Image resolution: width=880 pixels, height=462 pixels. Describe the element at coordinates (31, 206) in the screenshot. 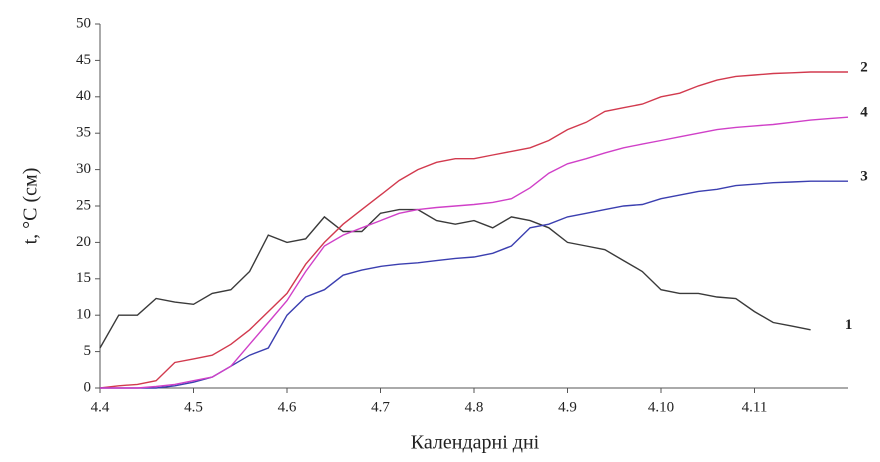

I see `y-axis-title: t, °C (см)` at that location.